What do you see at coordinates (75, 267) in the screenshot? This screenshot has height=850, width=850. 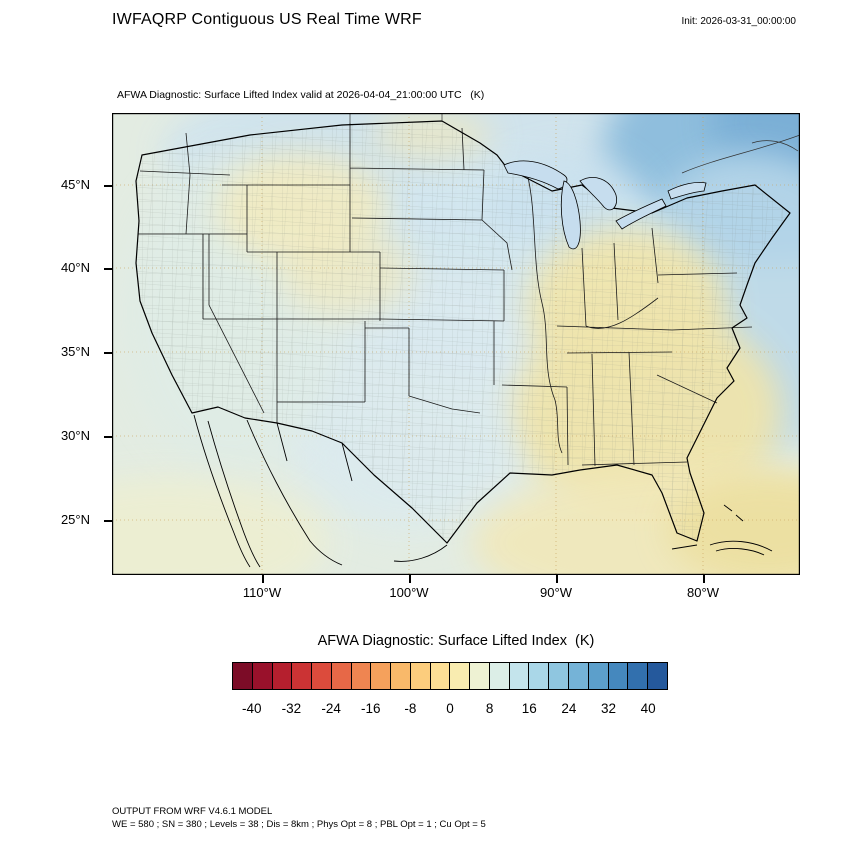 I see `lat-label-40n: 40°N` at bounding box center [75, 267].